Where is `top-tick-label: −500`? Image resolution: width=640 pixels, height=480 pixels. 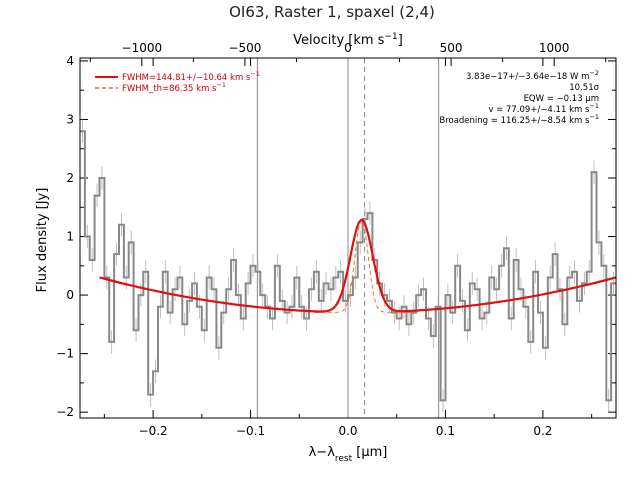 top-tick-label: −500 is located at coordinates (244, 48).